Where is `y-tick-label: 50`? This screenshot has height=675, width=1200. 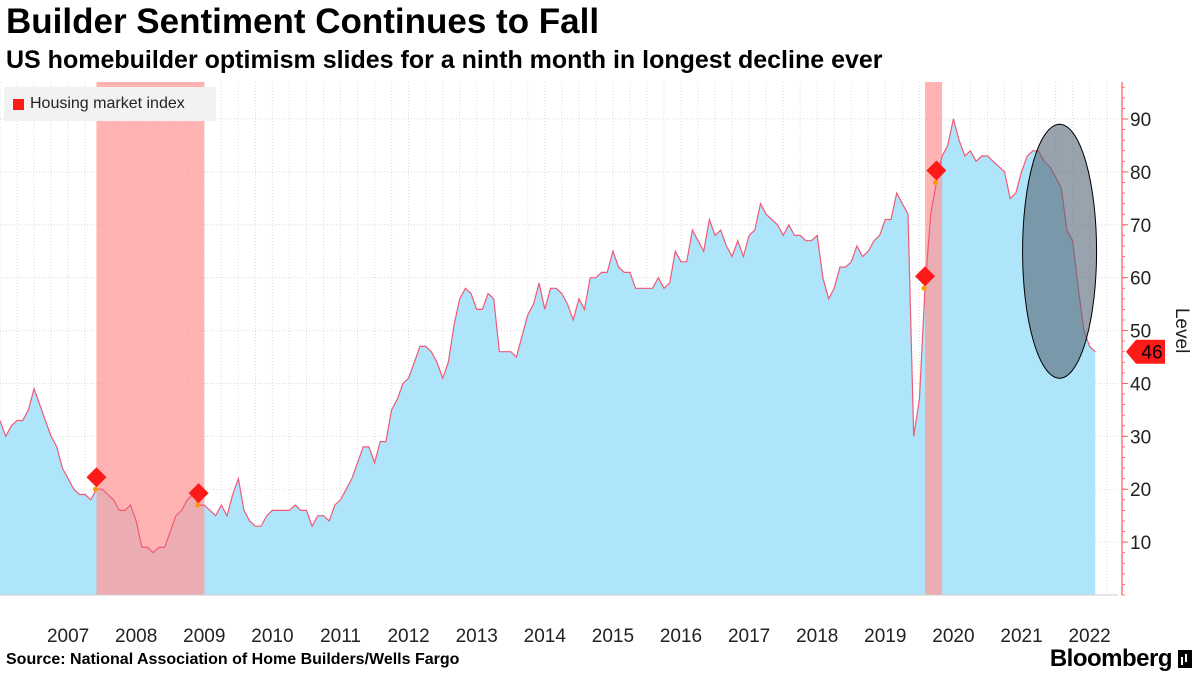
y-tick-label: 50 is located at coordinates (1140, 332).